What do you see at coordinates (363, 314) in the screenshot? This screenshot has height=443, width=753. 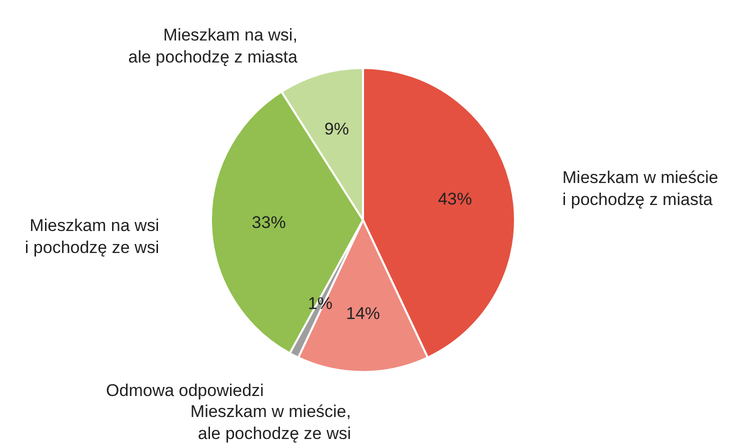 I see `data-label: 14%` at bounding box center [363, 314].